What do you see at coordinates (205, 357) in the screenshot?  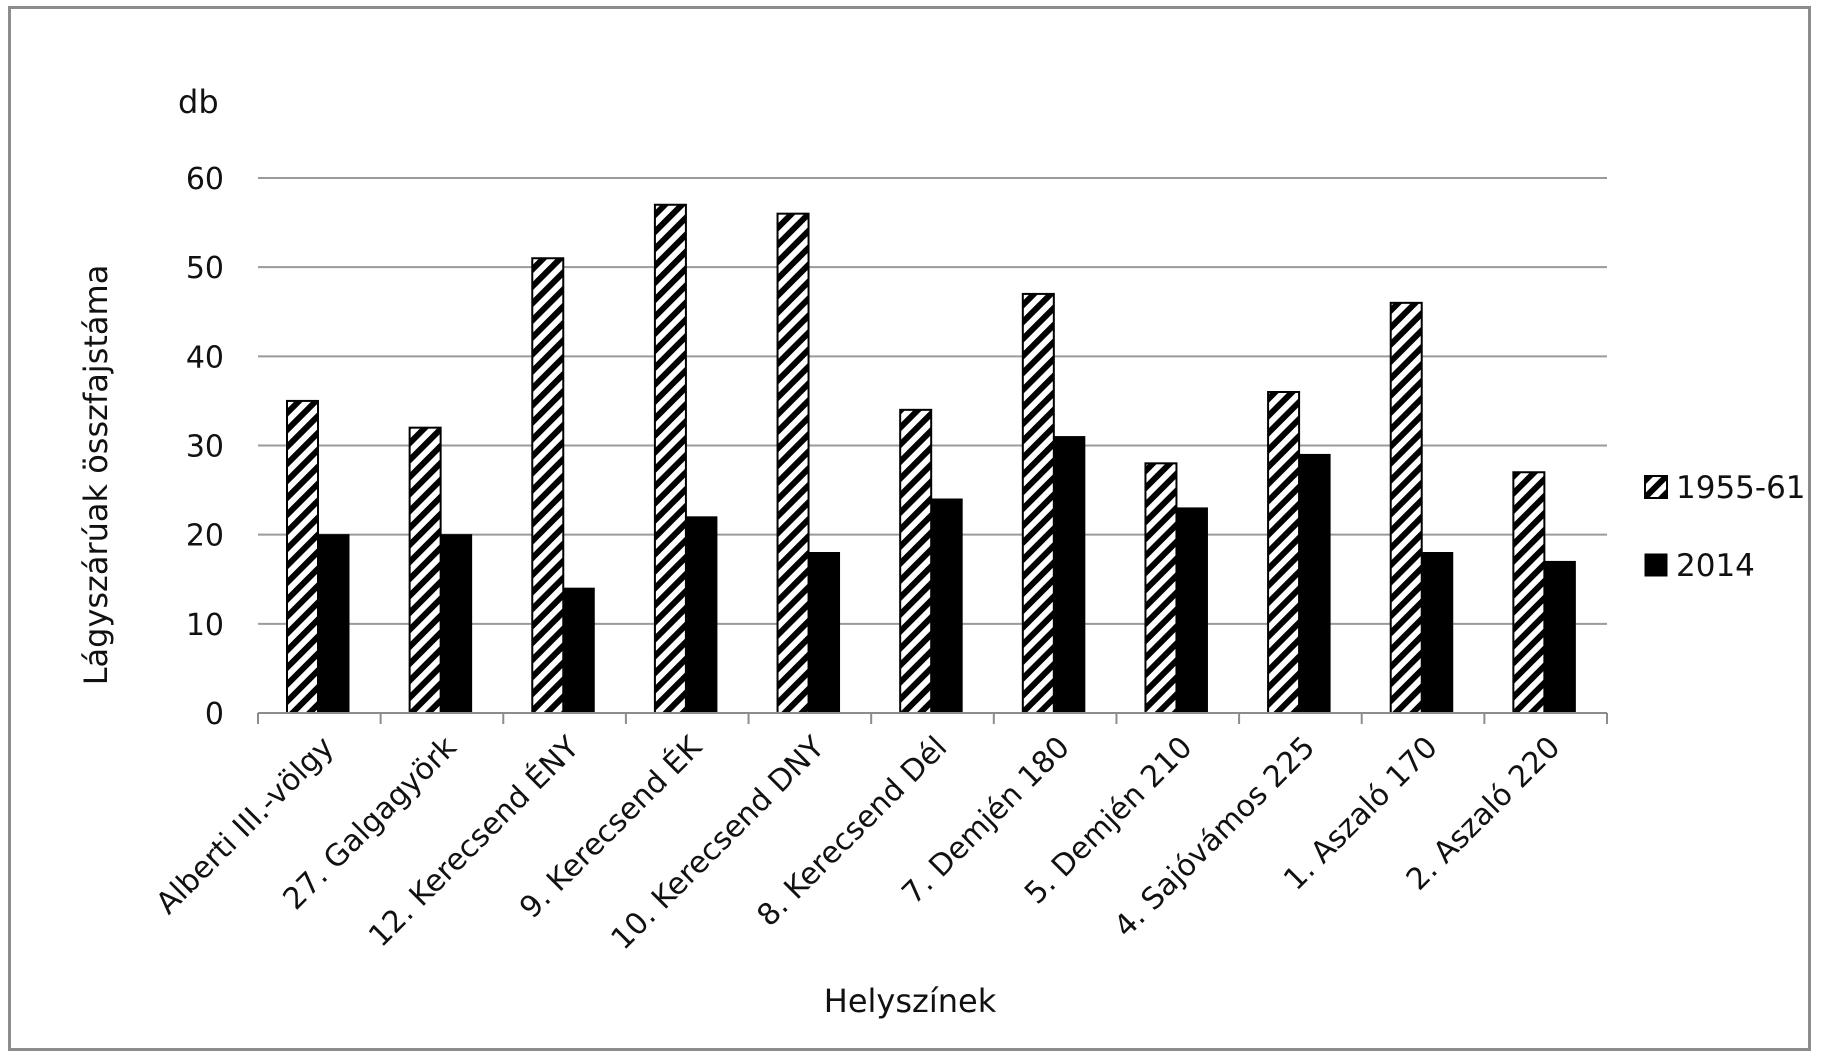 I see `y-tick-label: 40` at bounding box center [205, 357].